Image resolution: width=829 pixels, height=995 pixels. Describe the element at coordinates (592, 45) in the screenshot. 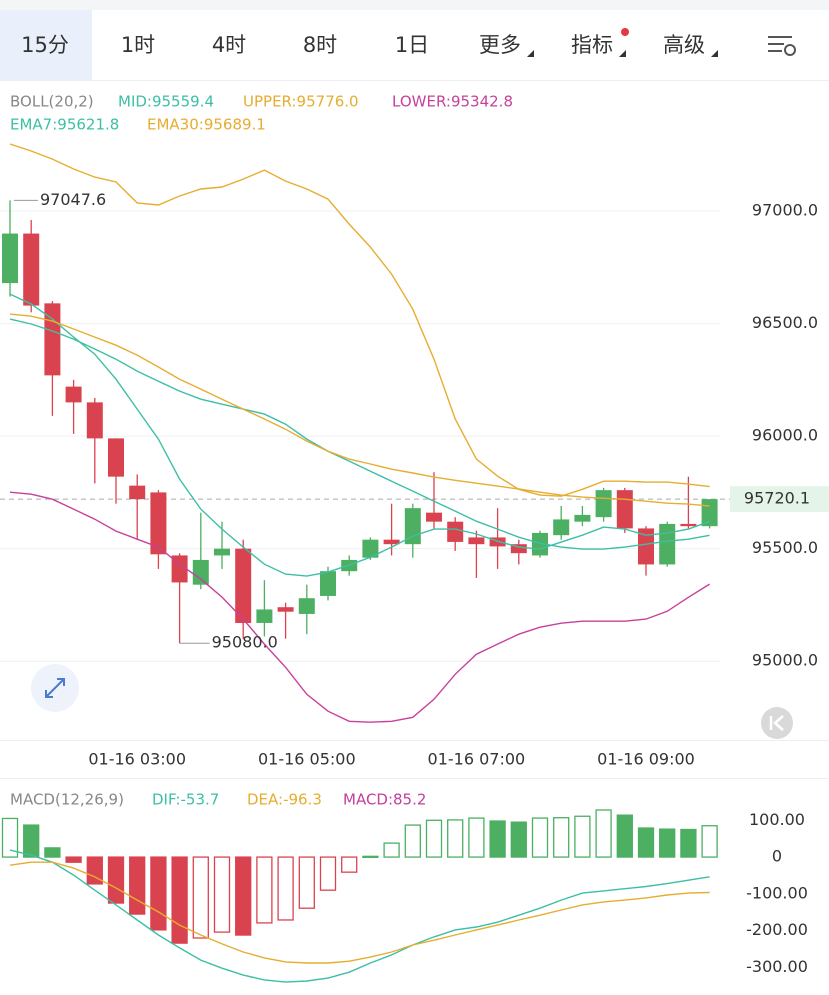

I see `tab: 指标` at that location.